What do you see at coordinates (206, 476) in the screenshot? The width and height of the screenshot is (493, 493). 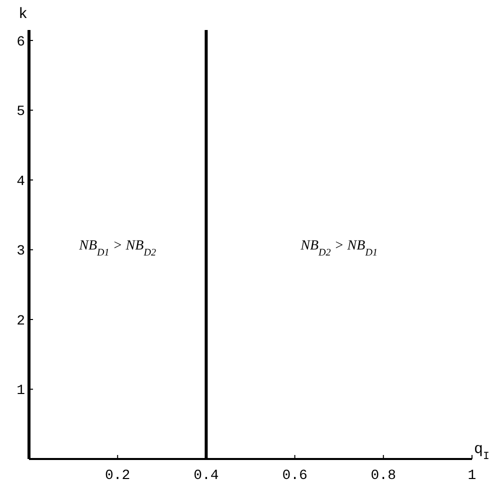 I see `x-tick-label: 0.4` at bounding box center [206, 476].